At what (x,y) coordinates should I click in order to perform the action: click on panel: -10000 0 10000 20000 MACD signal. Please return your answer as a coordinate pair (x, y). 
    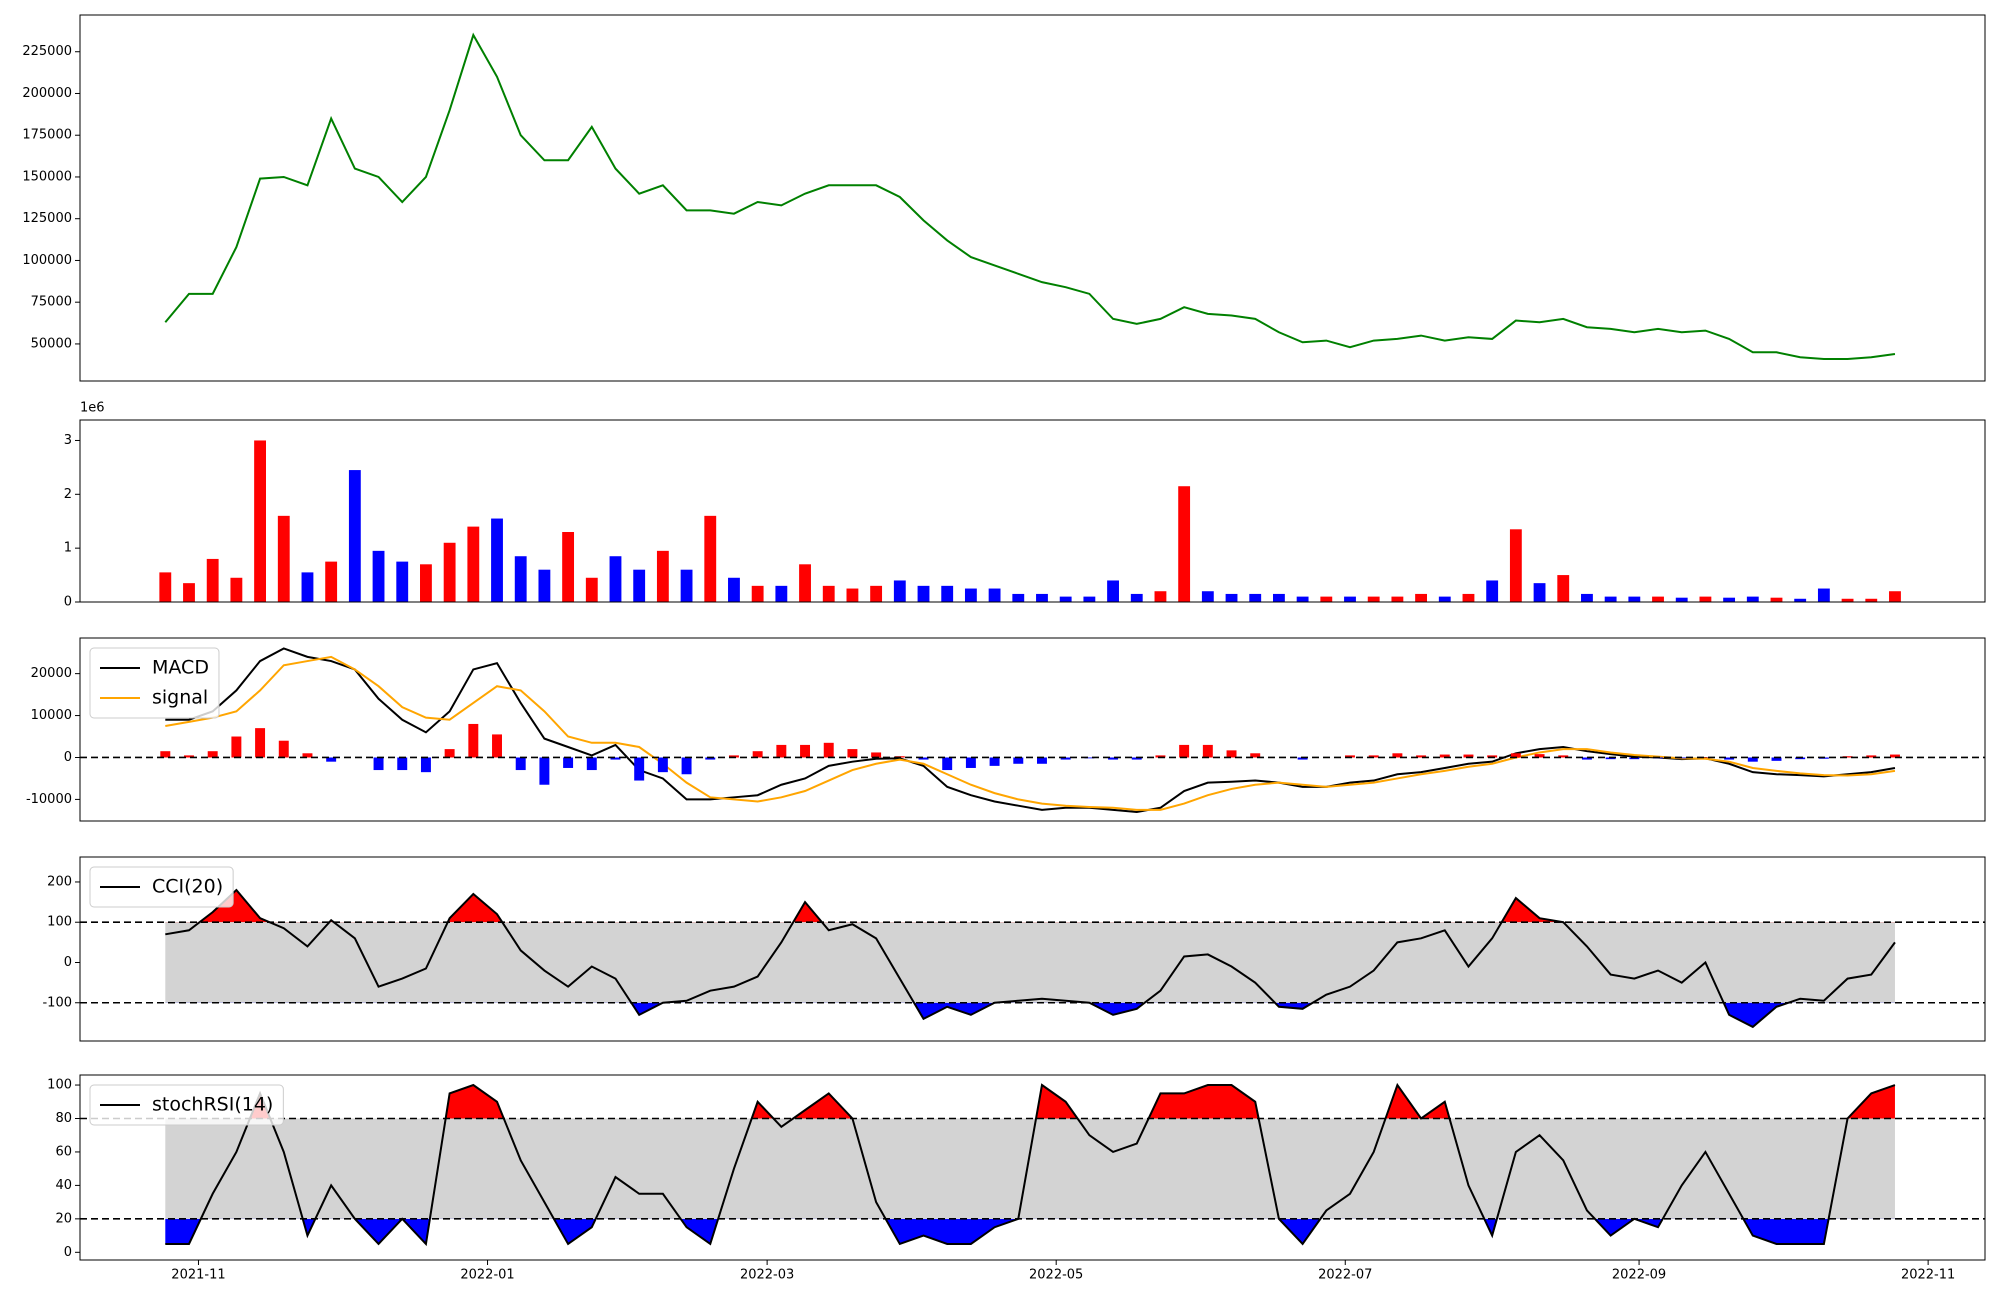
    Looking at the image, I should click on (1006, 729).